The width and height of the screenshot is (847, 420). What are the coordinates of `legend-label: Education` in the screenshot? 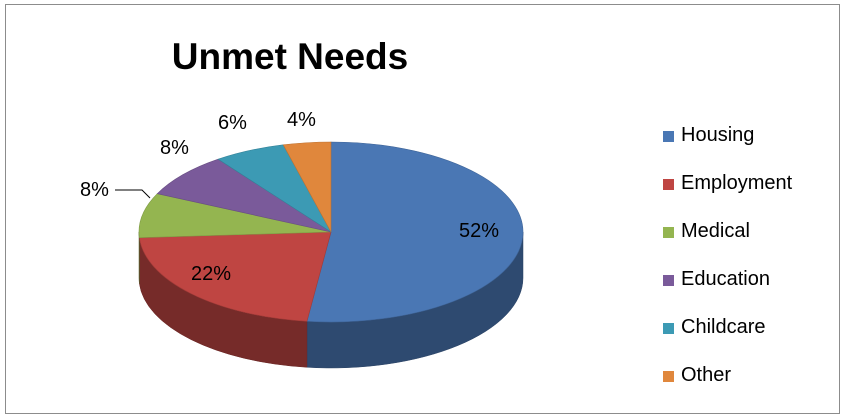 It's located at (725, 279).